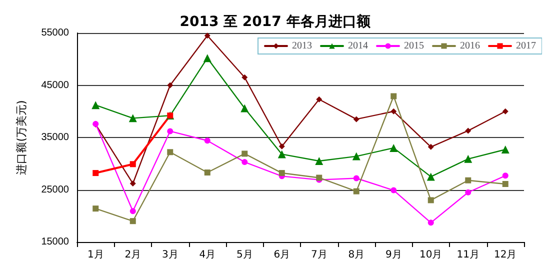  What do you see at coordinates (356, 255) in the screenshot?
I see `x-tick-label: 8月` at bounding box center [356, 255].